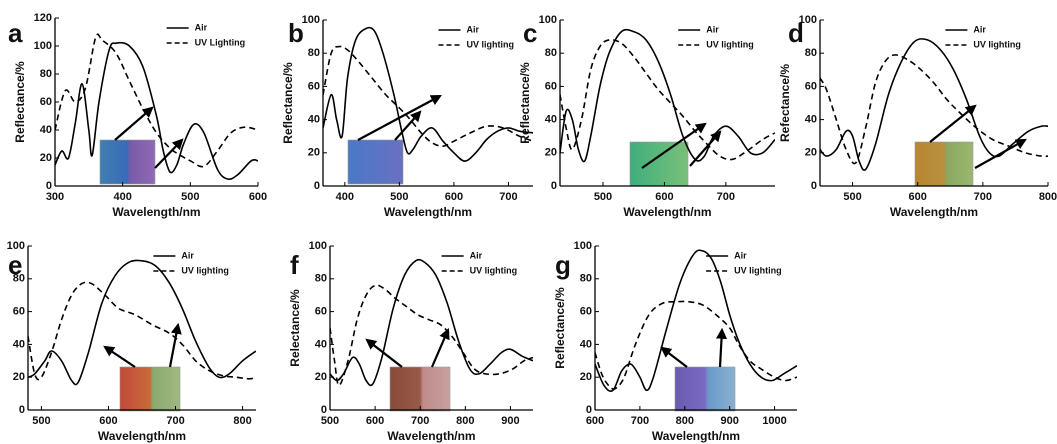 The width and height of the screenshot is (1057, 444). What do you see at coordinates (220, 42) in the screenshot?
I see `legend-label: UV Lighting` at bounding box center [220, 42].